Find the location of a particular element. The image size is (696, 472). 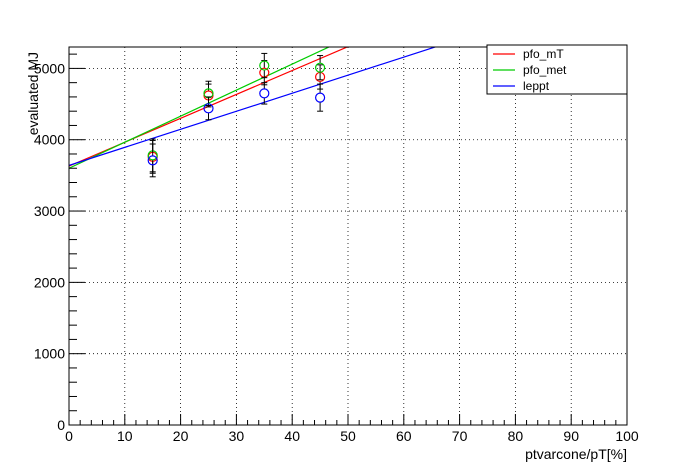

y-tick-label: 5000 is located at coordinates (49, 68).